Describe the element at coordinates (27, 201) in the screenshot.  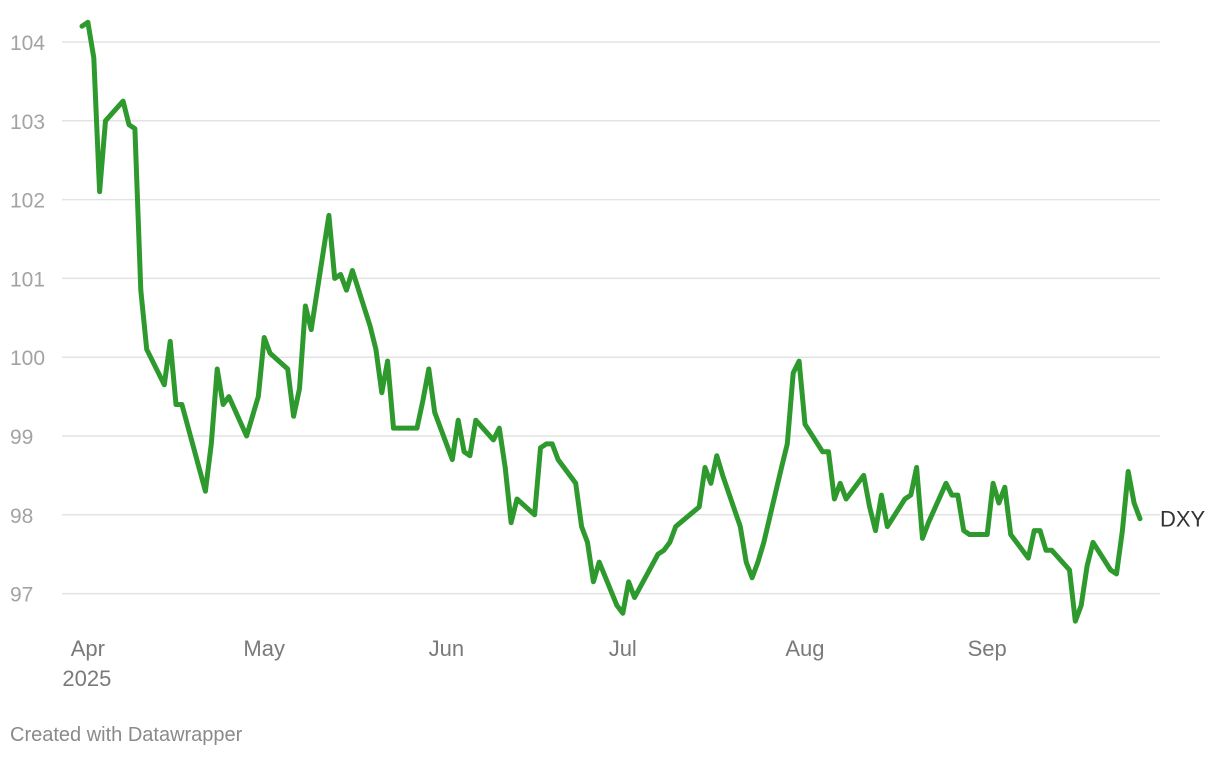
I see `y-tick-label: 102` at that location.